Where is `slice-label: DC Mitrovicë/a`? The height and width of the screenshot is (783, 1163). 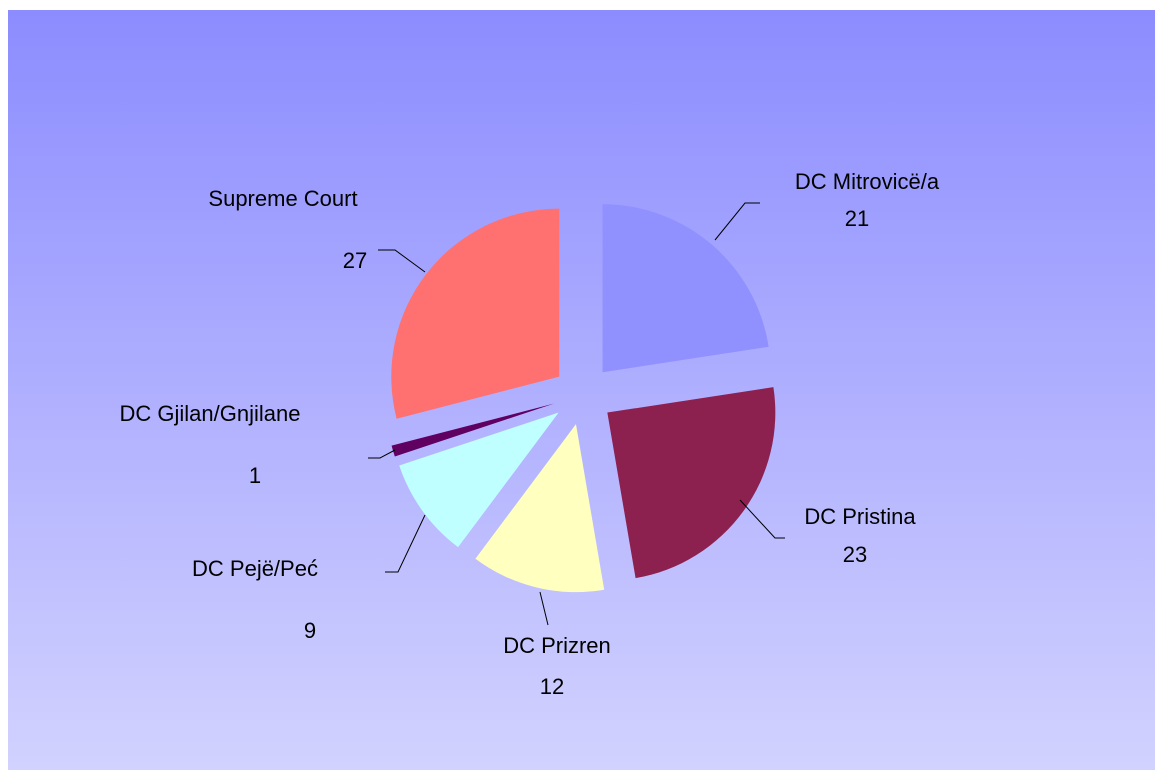
slice-label: DC Mitrovicë/a is located at coordinates (867, 181).